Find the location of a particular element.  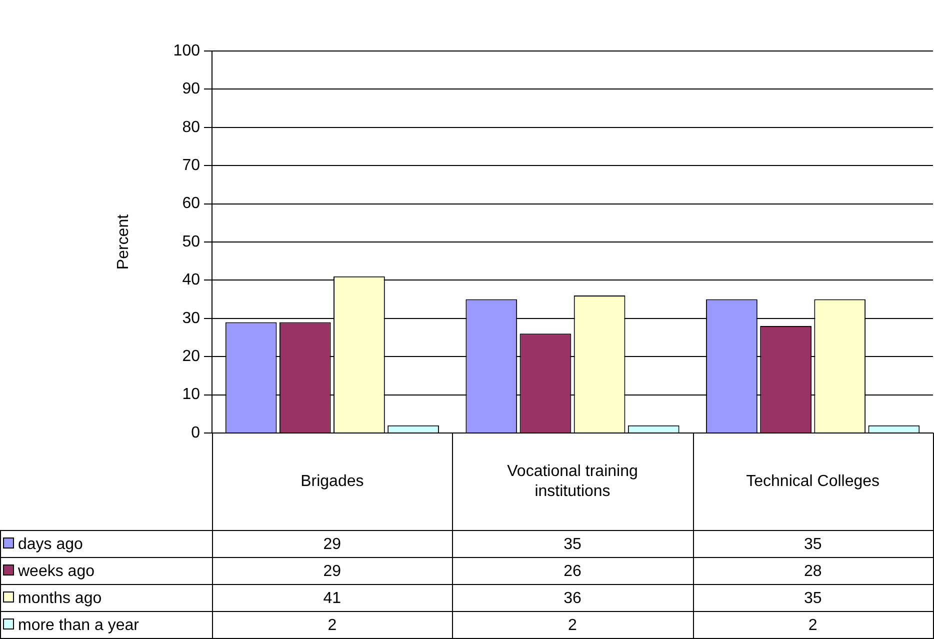

y-axis-title: Percent is located at coordinates (123, 242).